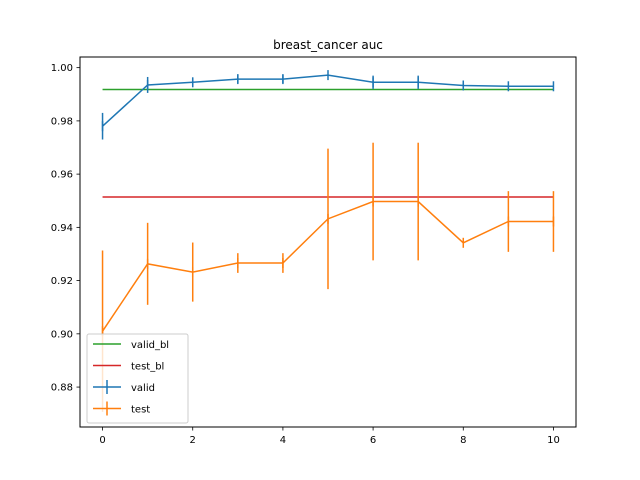 The height and width of the screenshot is (480, 640). What do you see at coordinates (328, 100) in the screenshot?
I see `series-line-valid` at bounding box center [328, 100].